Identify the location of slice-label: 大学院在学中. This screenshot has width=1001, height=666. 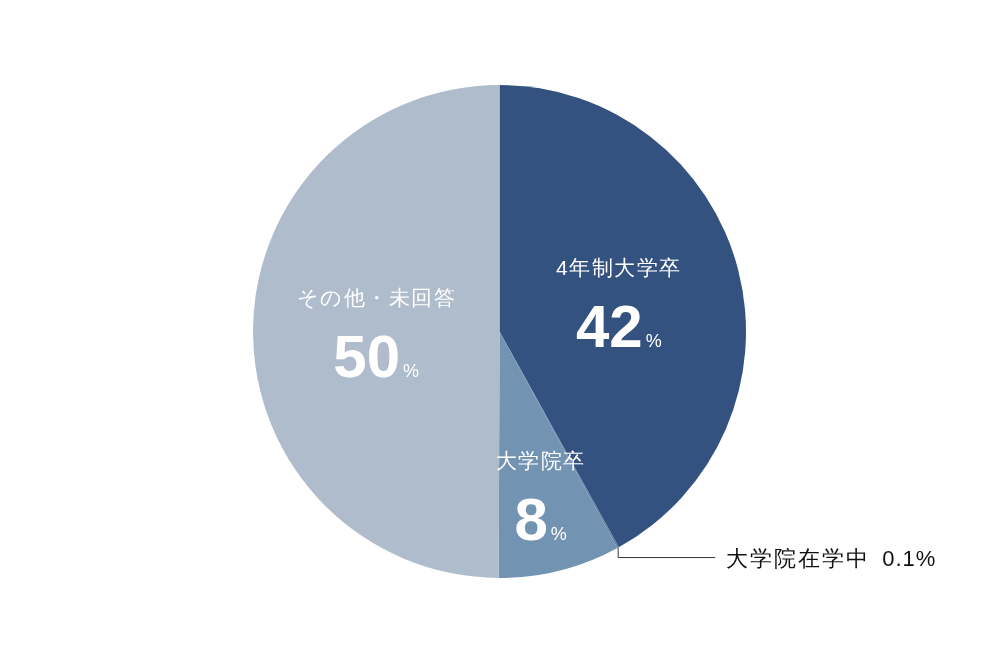
(798, 558).